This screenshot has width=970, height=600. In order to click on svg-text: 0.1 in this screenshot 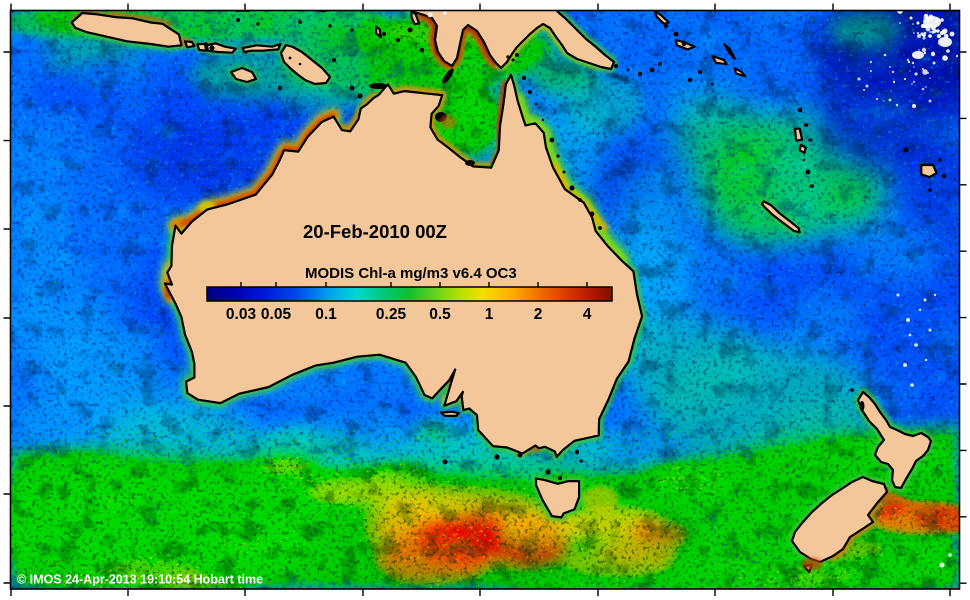, I will do `click(326, 314)`.